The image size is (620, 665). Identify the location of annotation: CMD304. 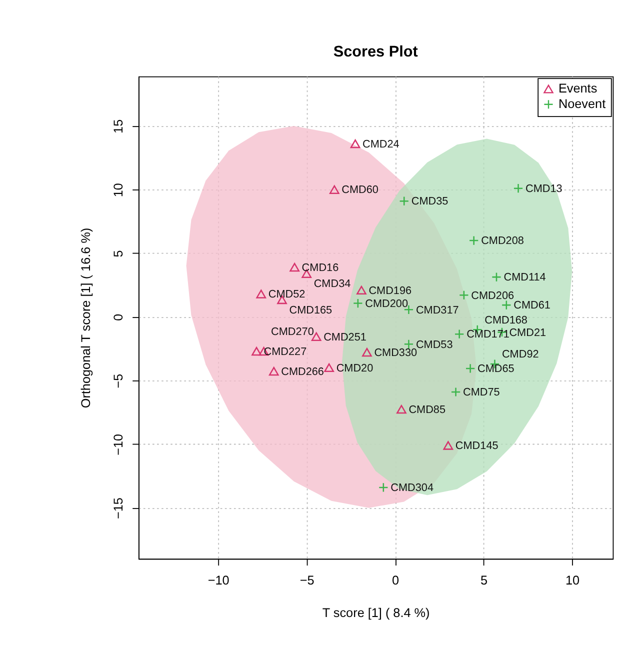
(412, 488).